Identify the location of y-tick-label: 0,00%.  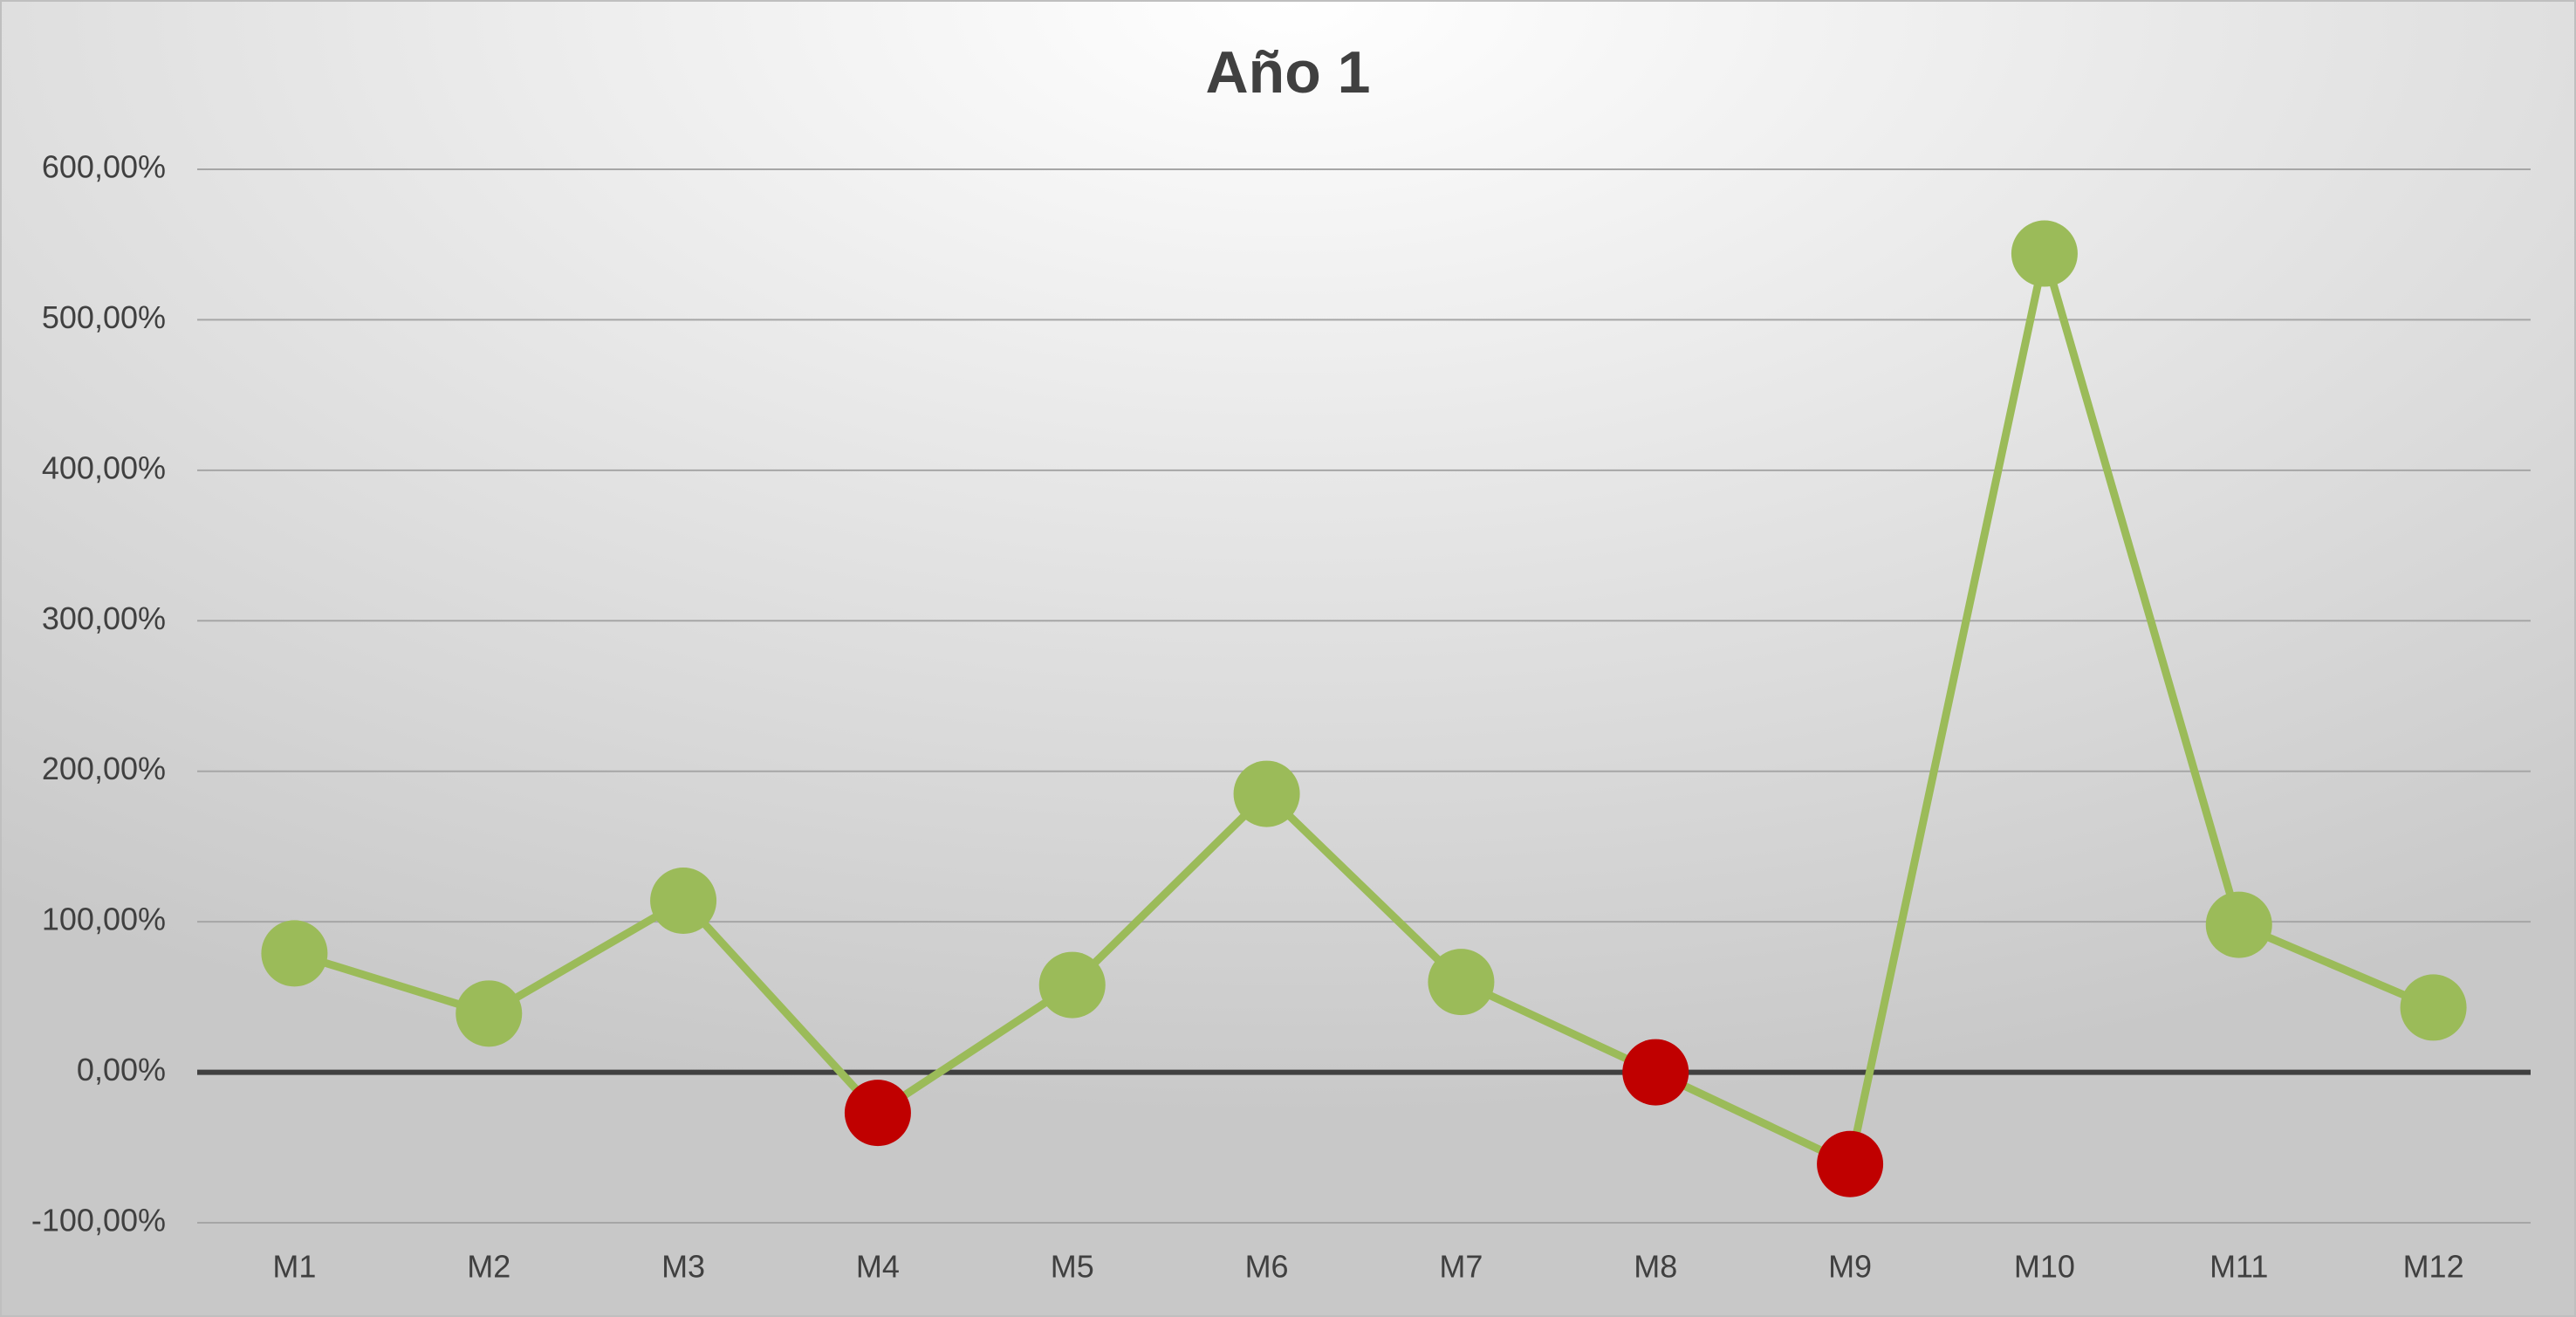
(122, 1069).